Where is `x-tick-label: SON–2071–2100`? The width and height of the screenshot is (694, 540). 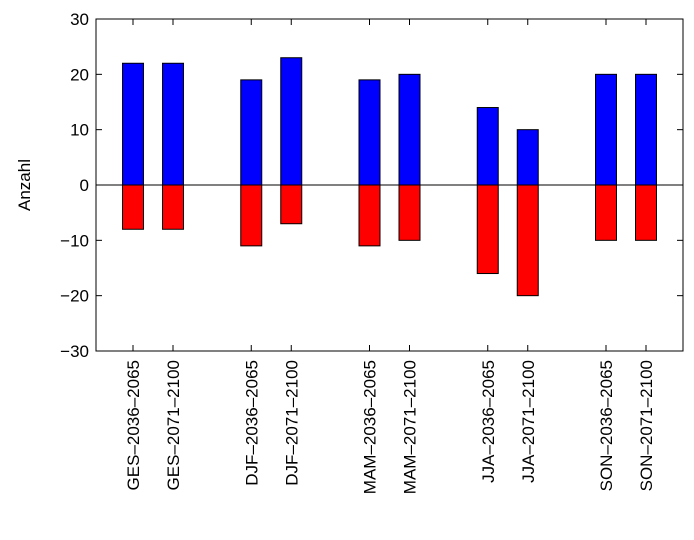 x-tick-label: SON–2071–2100 is located at coordinates (646, 425).